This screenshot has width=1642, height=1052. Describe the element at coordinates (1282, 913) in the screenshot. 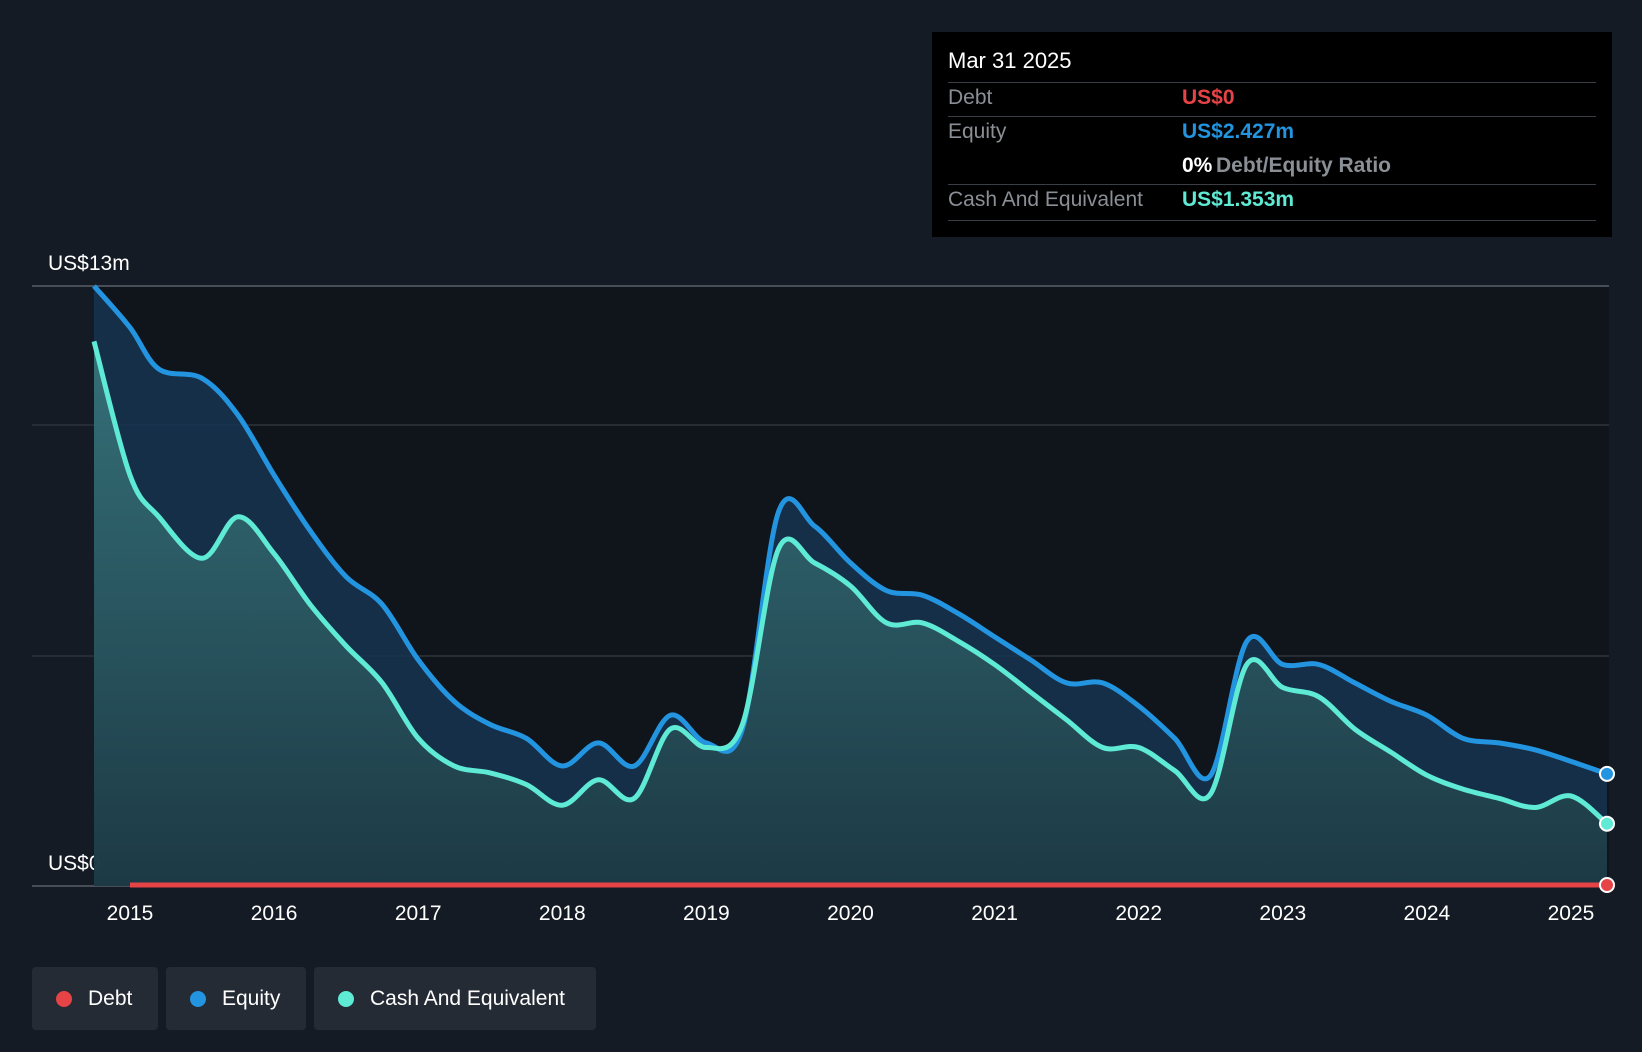

I see `x-tick-label: 2023` at that location.